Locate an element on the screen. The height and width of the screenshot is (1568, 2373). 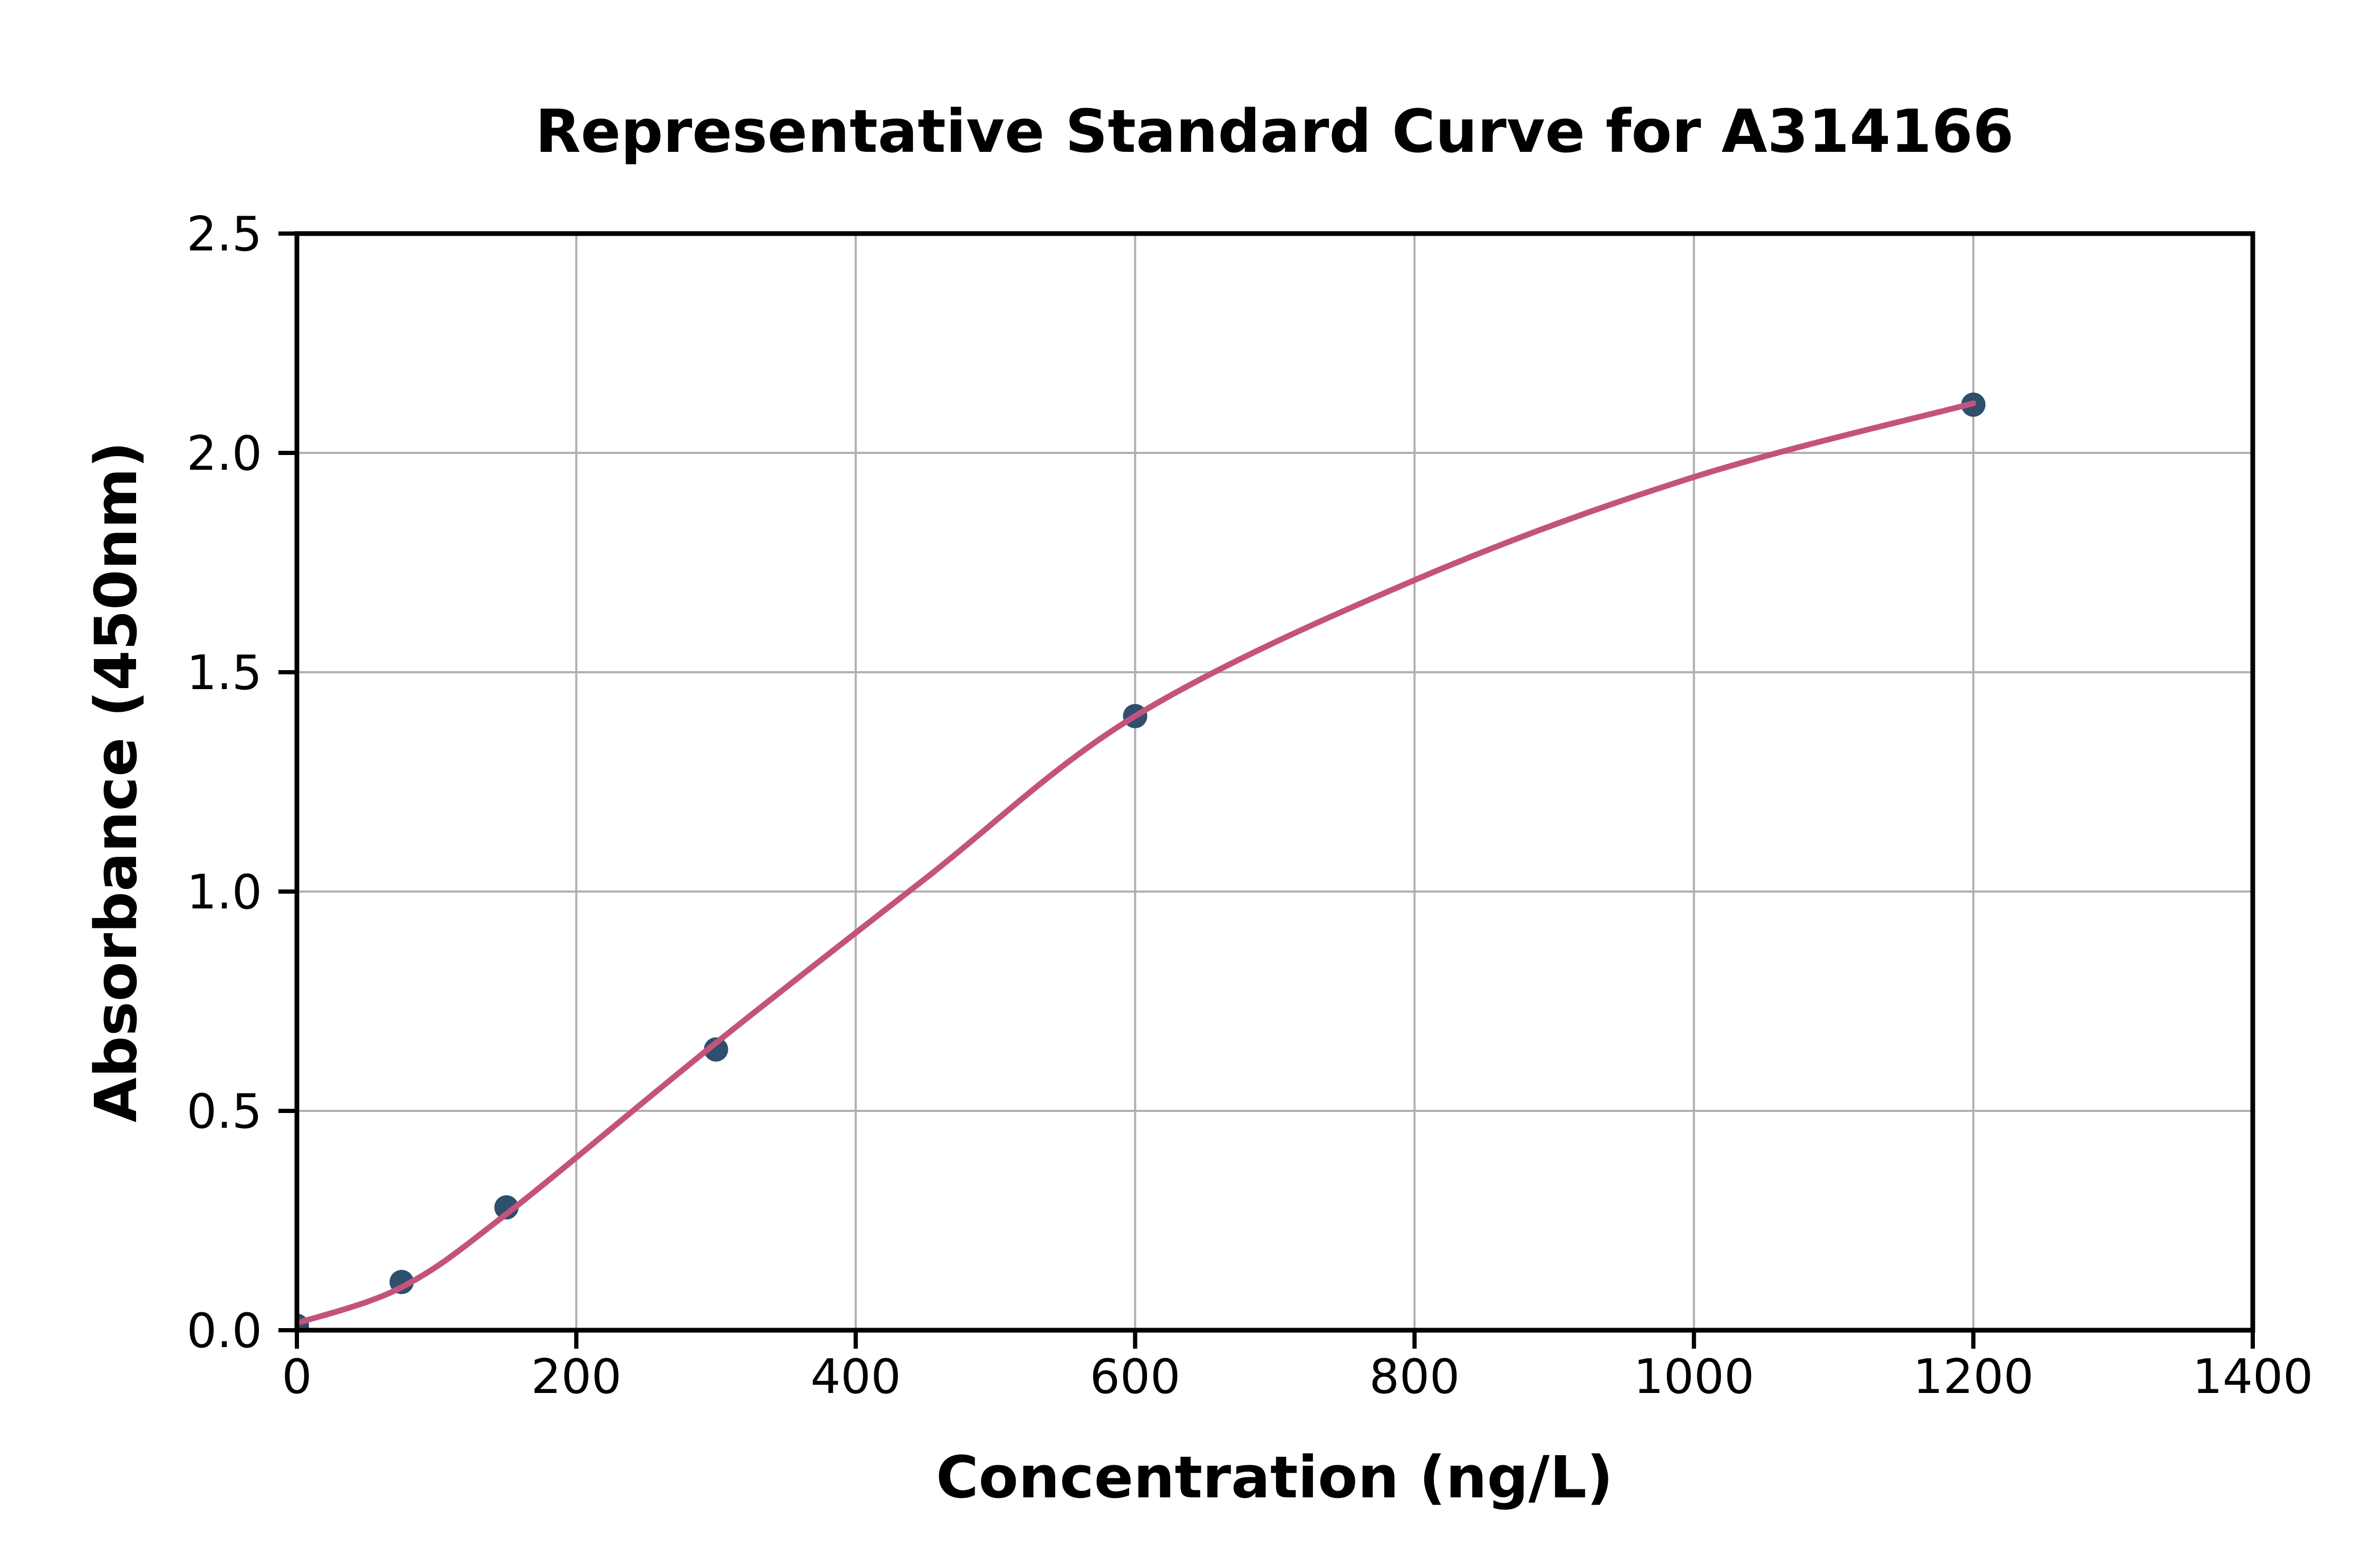
y-tick-label: 1.5 is located at coordinates (224, 673).